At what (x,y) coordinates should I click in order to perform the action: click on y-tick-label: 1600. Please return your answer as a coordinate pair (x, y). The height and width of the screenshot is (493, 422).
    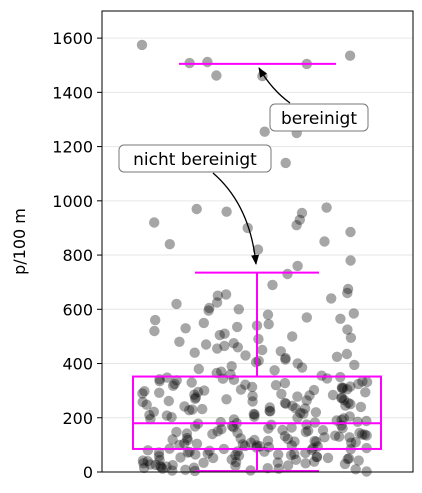
    Looking at the image, I should click on (72, 38).